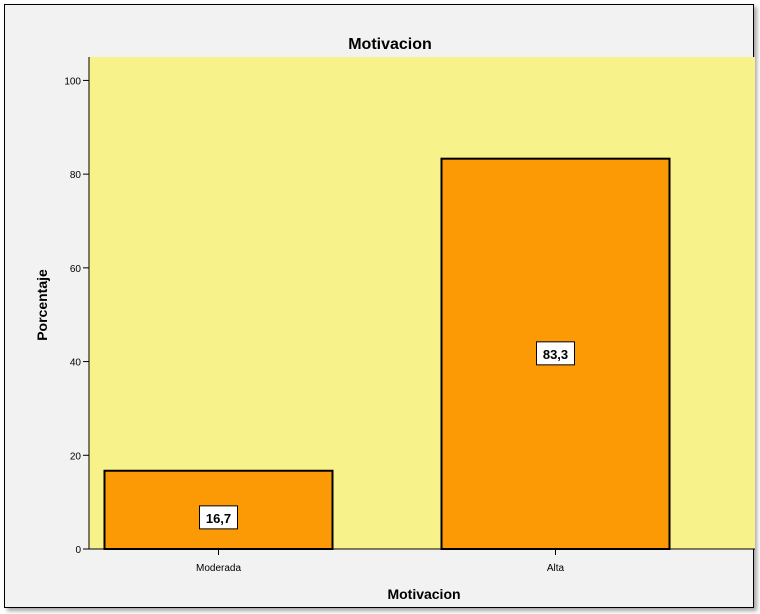 The image size is (760, 614). What do you see at coordinates (556, 568) in the screenshot?
I see `x-tick-label: Alta` at bounding box center [556, 568].